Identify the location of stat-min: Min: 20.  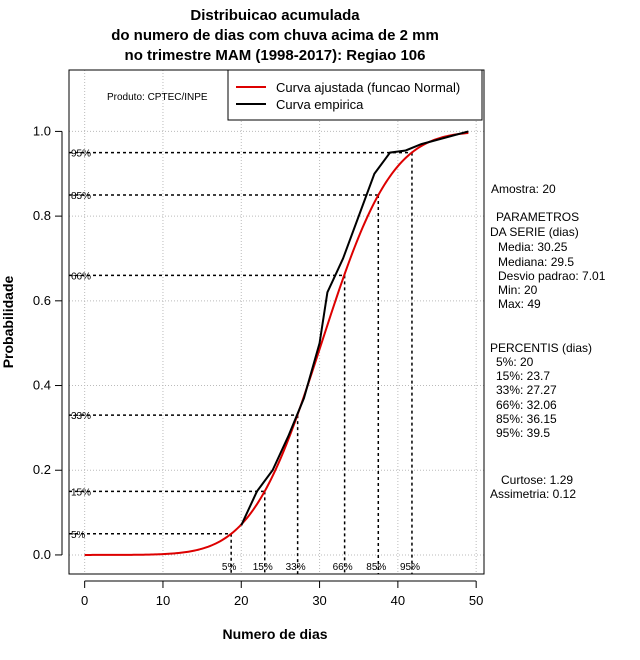
(518, 290).